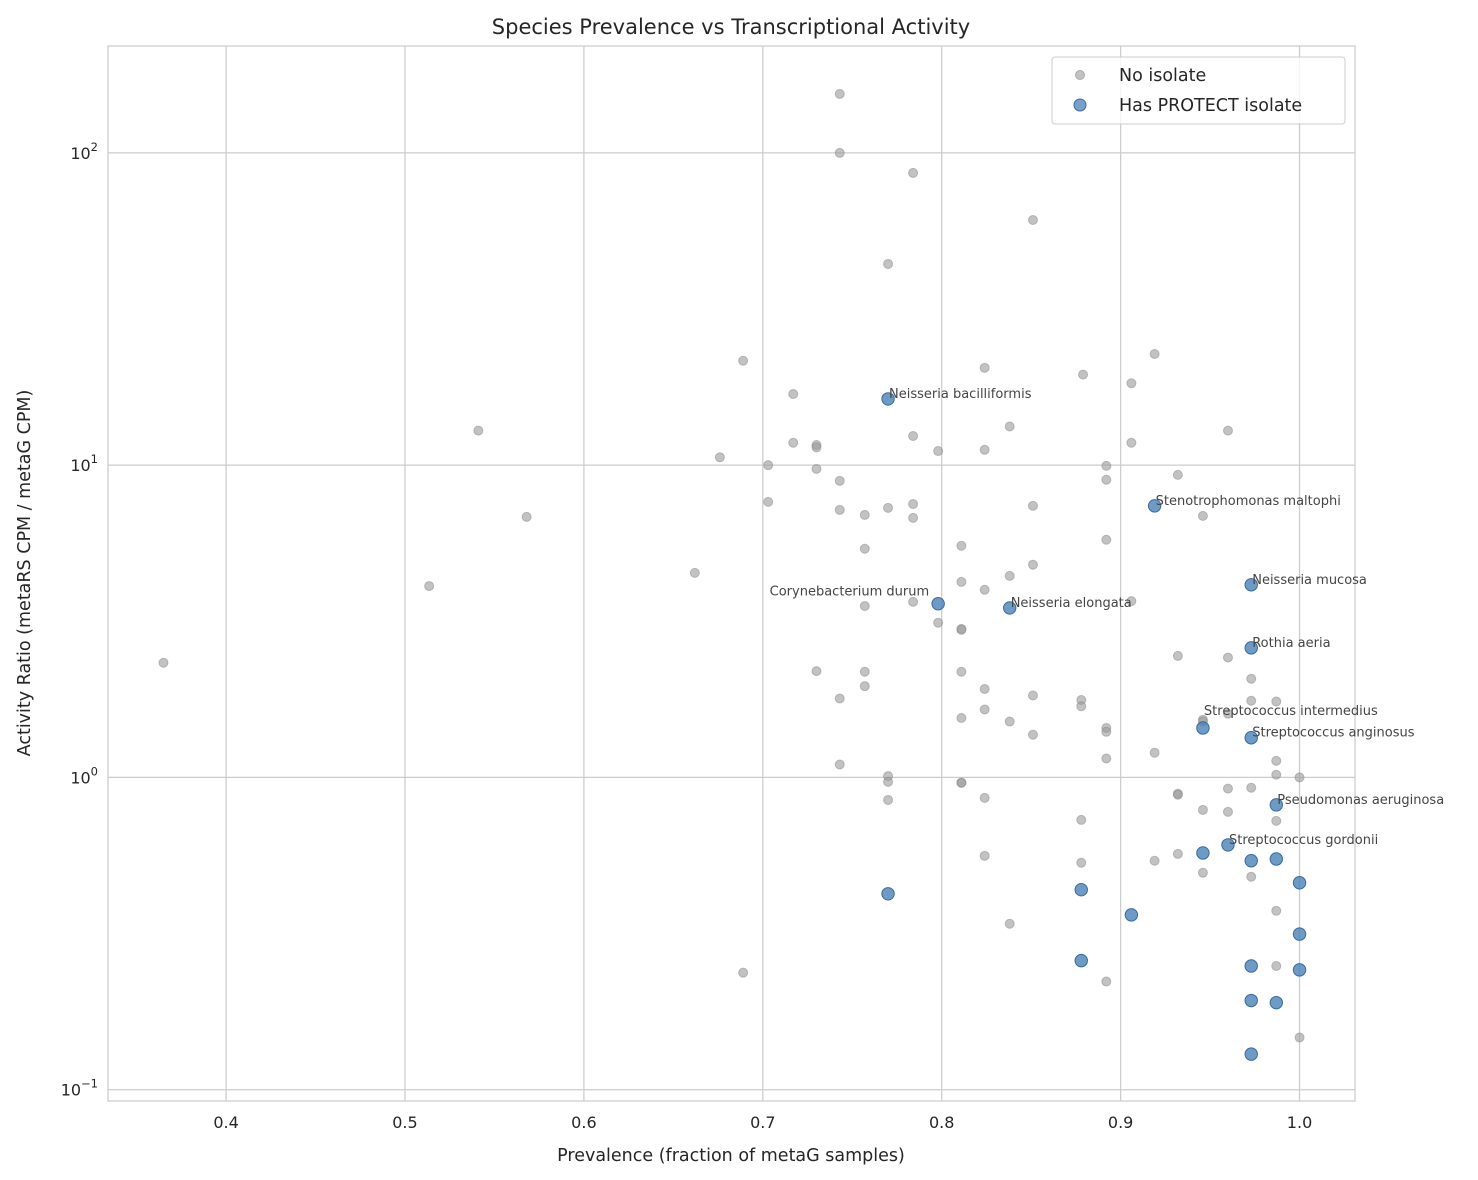 This screenshot has width=1478, height=1180. Describe the element at coordinates (1291, 643) in the screenshot. I see `point-annotation: Rothia aeria` at that location.